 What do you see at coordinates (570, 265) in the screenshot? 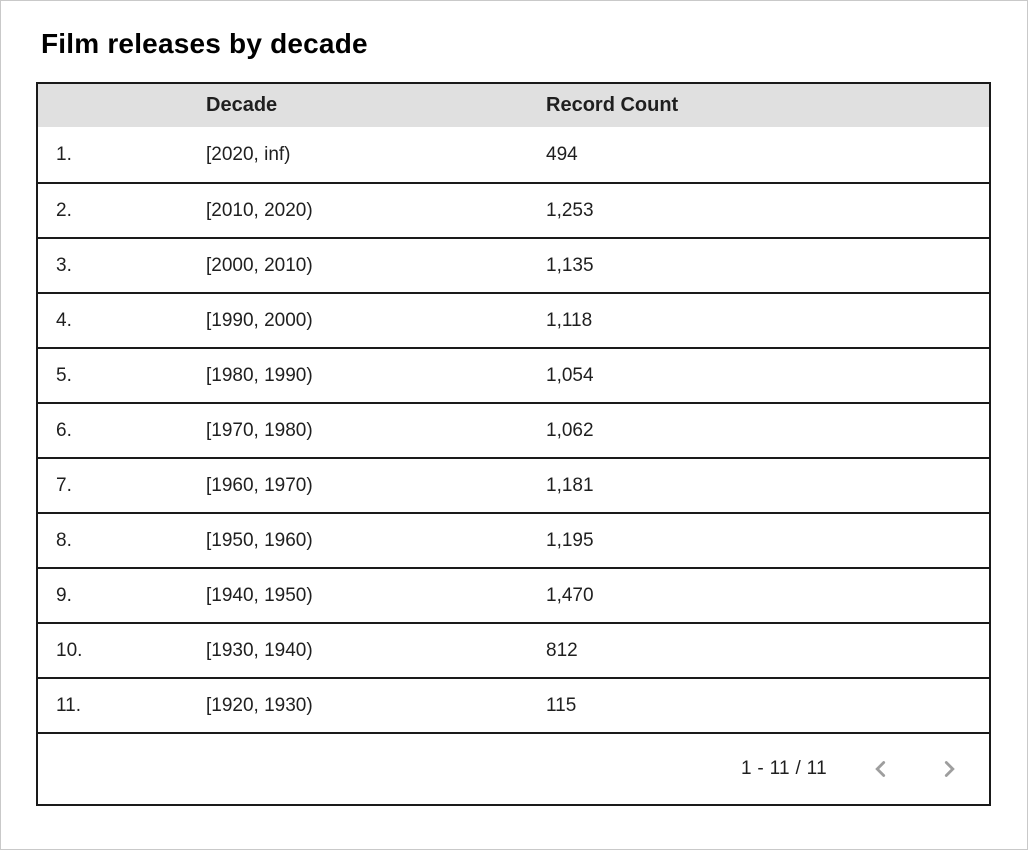
I see `row-record-count: 1,135` at bounding box center [570, 265].